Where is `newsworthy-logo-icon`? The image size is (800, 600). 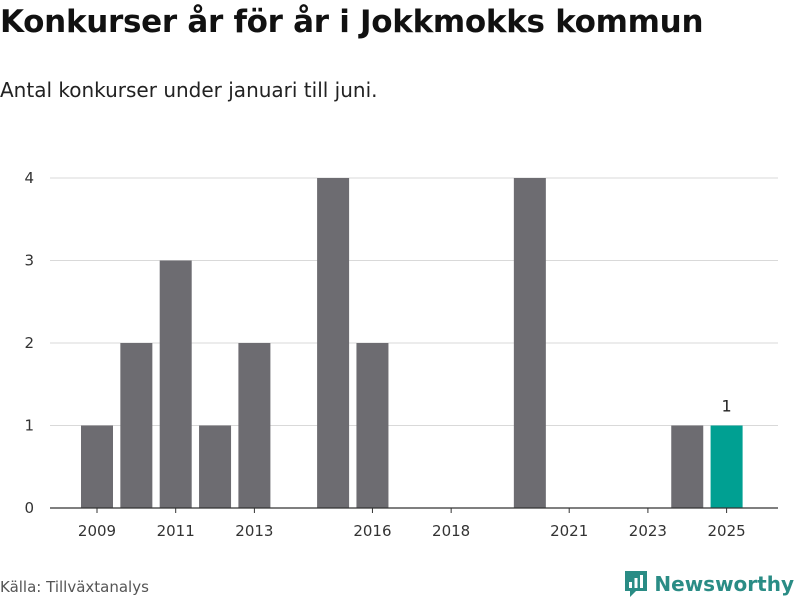
newsworthy-logo-icon is located at coordinates (636, 584).